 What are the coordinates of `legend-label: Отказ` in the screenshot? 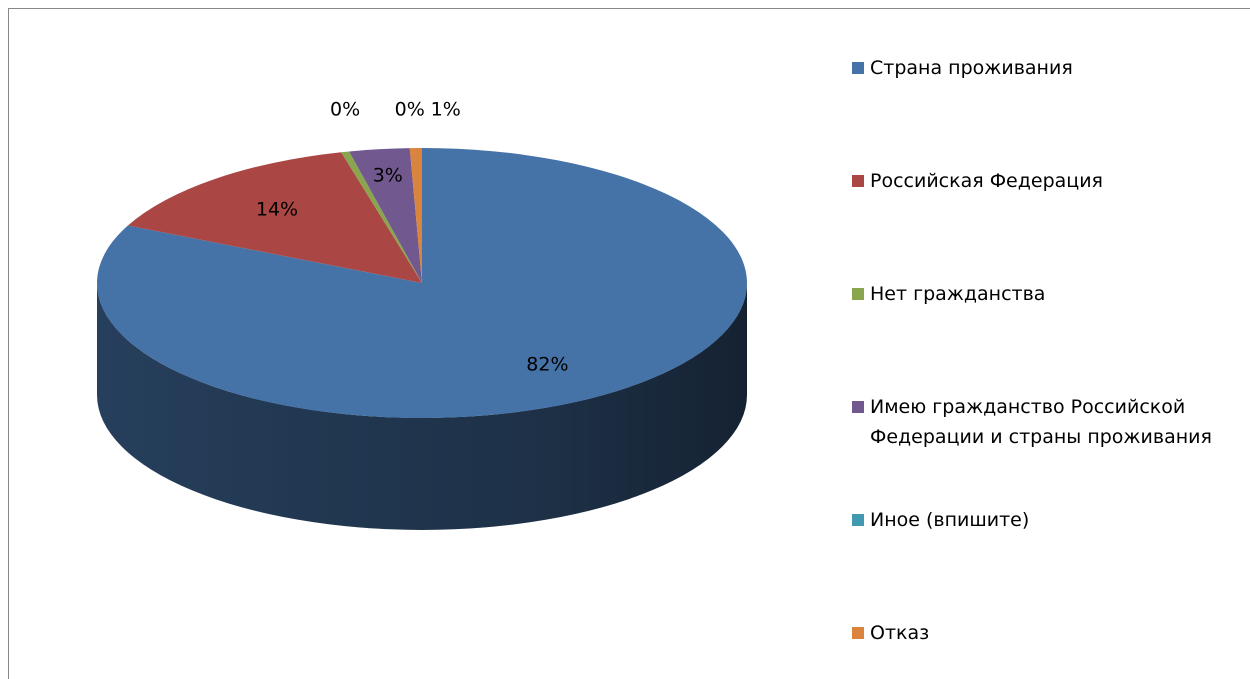 It's located at (900, 633).